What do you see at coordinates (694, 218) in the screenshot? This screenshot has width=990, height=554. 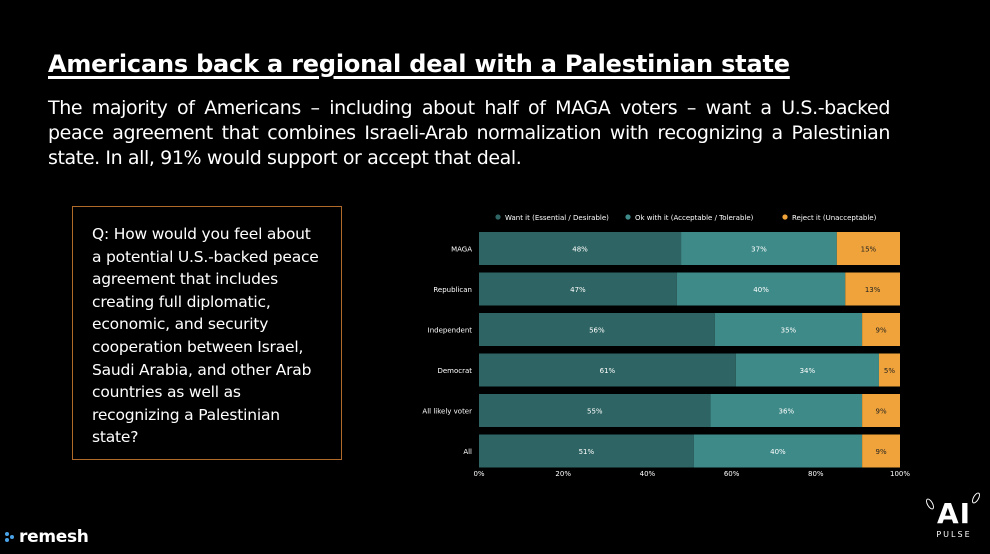 I see `legend-label: Ok with it (Acceptable / Tolerable)` at bounding box center [694, 218].